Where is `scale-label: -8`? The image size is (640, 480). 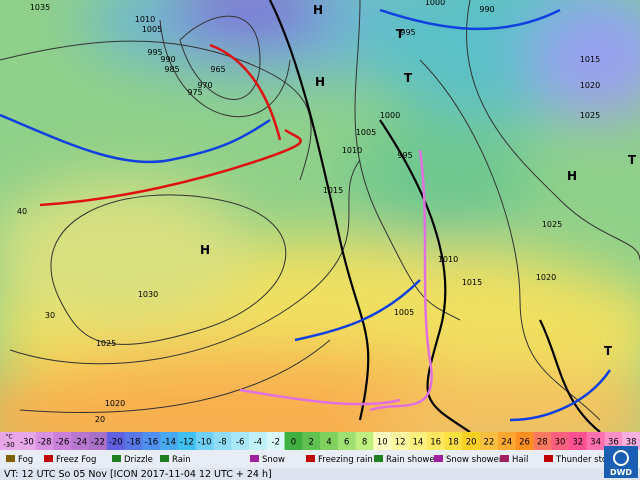 scale-label: -8 is located at coordinates (222, 443).